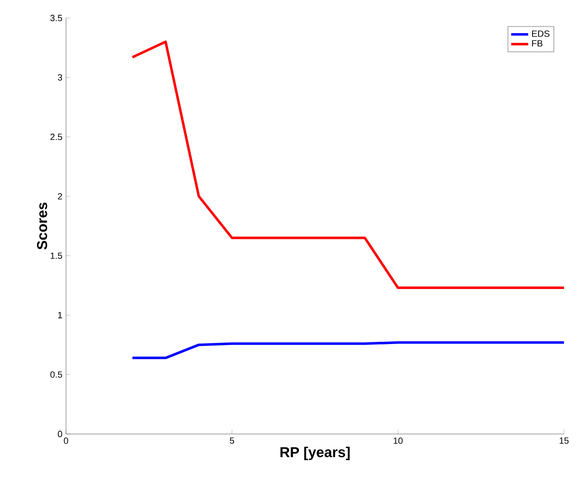 This screenshot has height=484, width=585. Describe the element at coordinates (60, 77) in the screenshot. I see `y-tick-label: 3` at that location.